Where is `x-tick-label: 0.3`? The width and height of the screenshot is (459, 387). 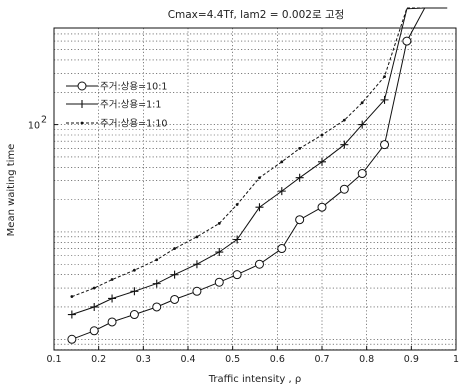 x-tick-label: 0.3 is located at coordinates (143, 359).